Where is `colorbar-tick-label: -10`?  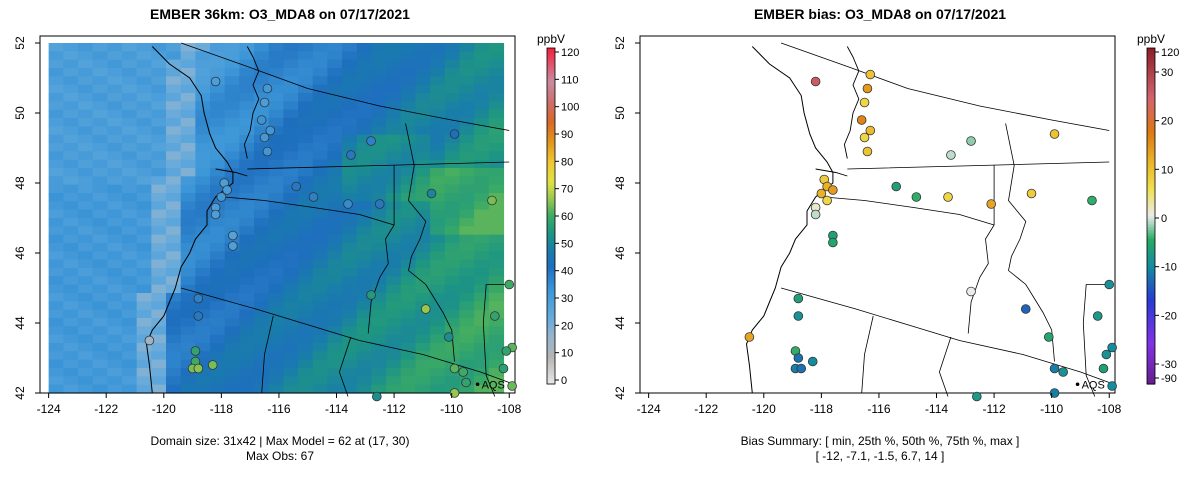 colorbar-tick-label: -10 is located at coordinates (1169, 268).